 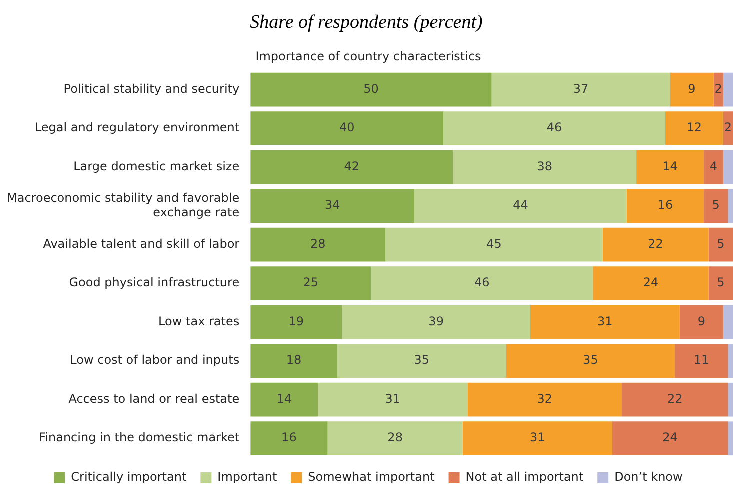 I want to click on y-tick-label: Political stability and security, so click(x=152, y=89).